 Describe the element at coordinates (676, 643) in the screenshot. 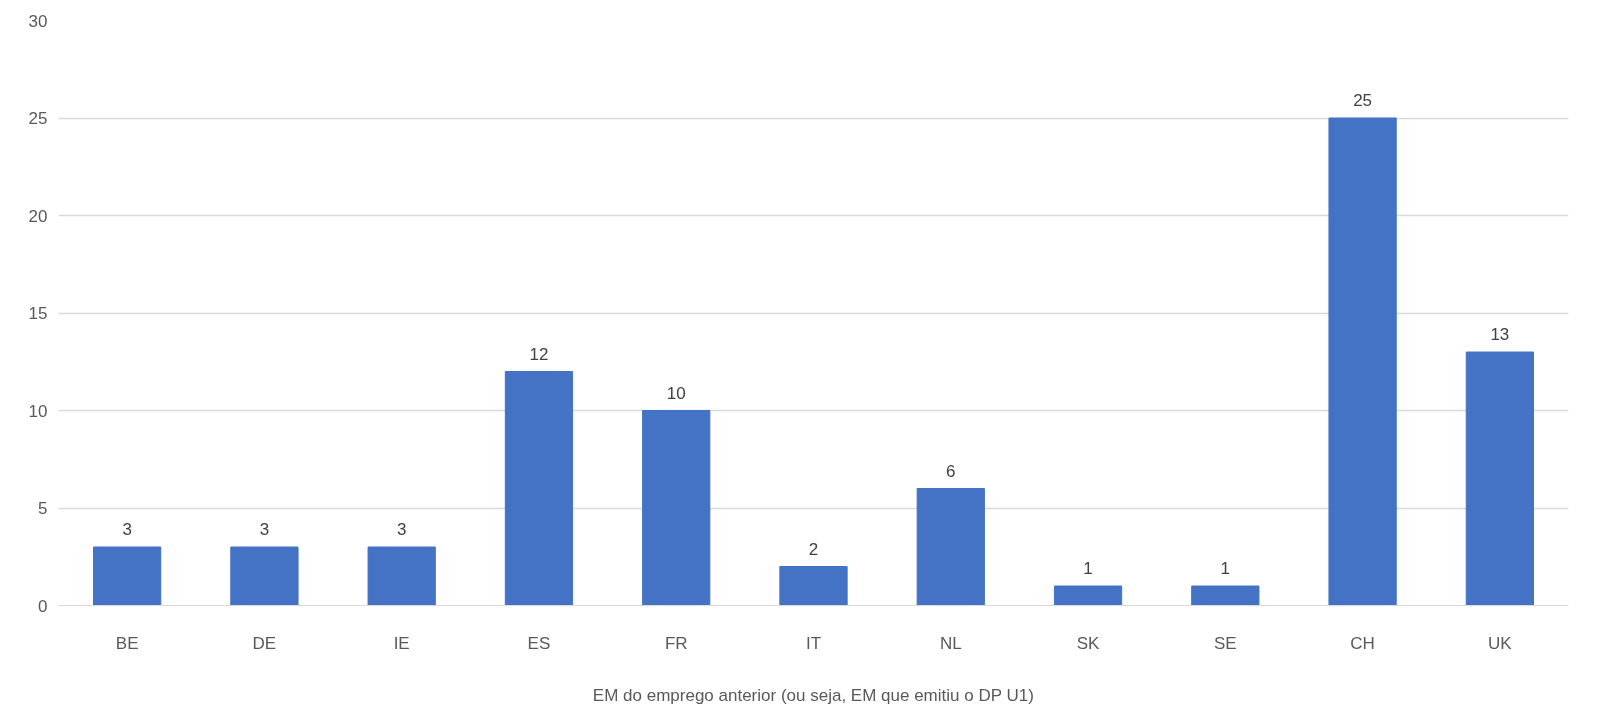

I see `x-tick-label: FR` at that location.